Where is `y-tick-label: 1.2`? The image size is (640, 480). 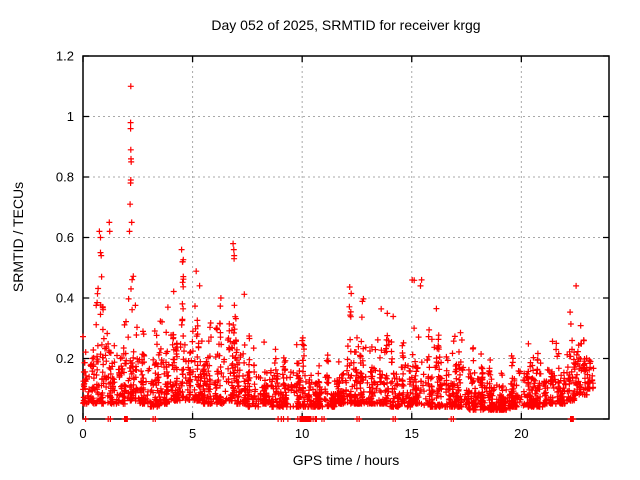 y-tick-label: 1.2 is located at coordinates (65, 56).